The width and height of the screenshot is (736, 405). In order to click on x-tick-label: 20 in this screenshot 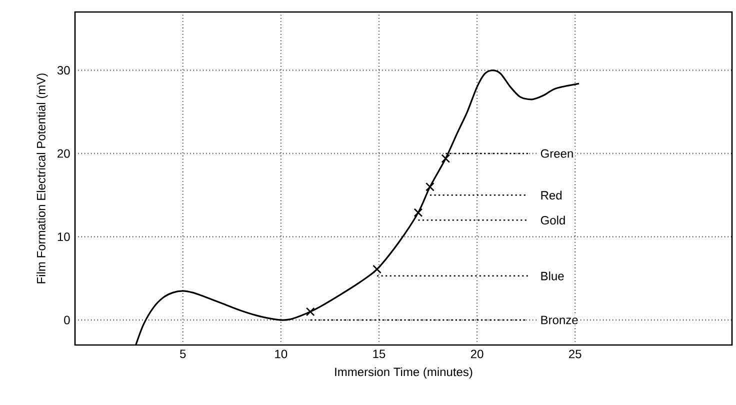, I will do `click(477, 354)`.